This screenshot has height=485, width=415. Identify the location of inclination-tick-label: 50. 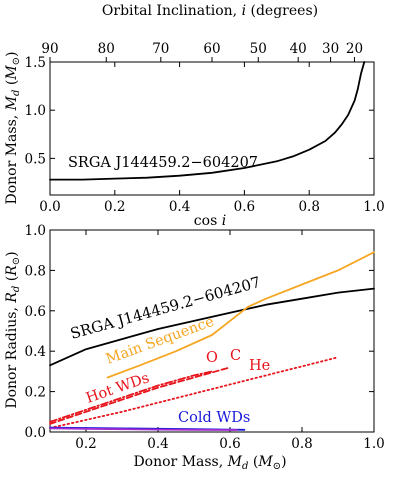
(258, 49).